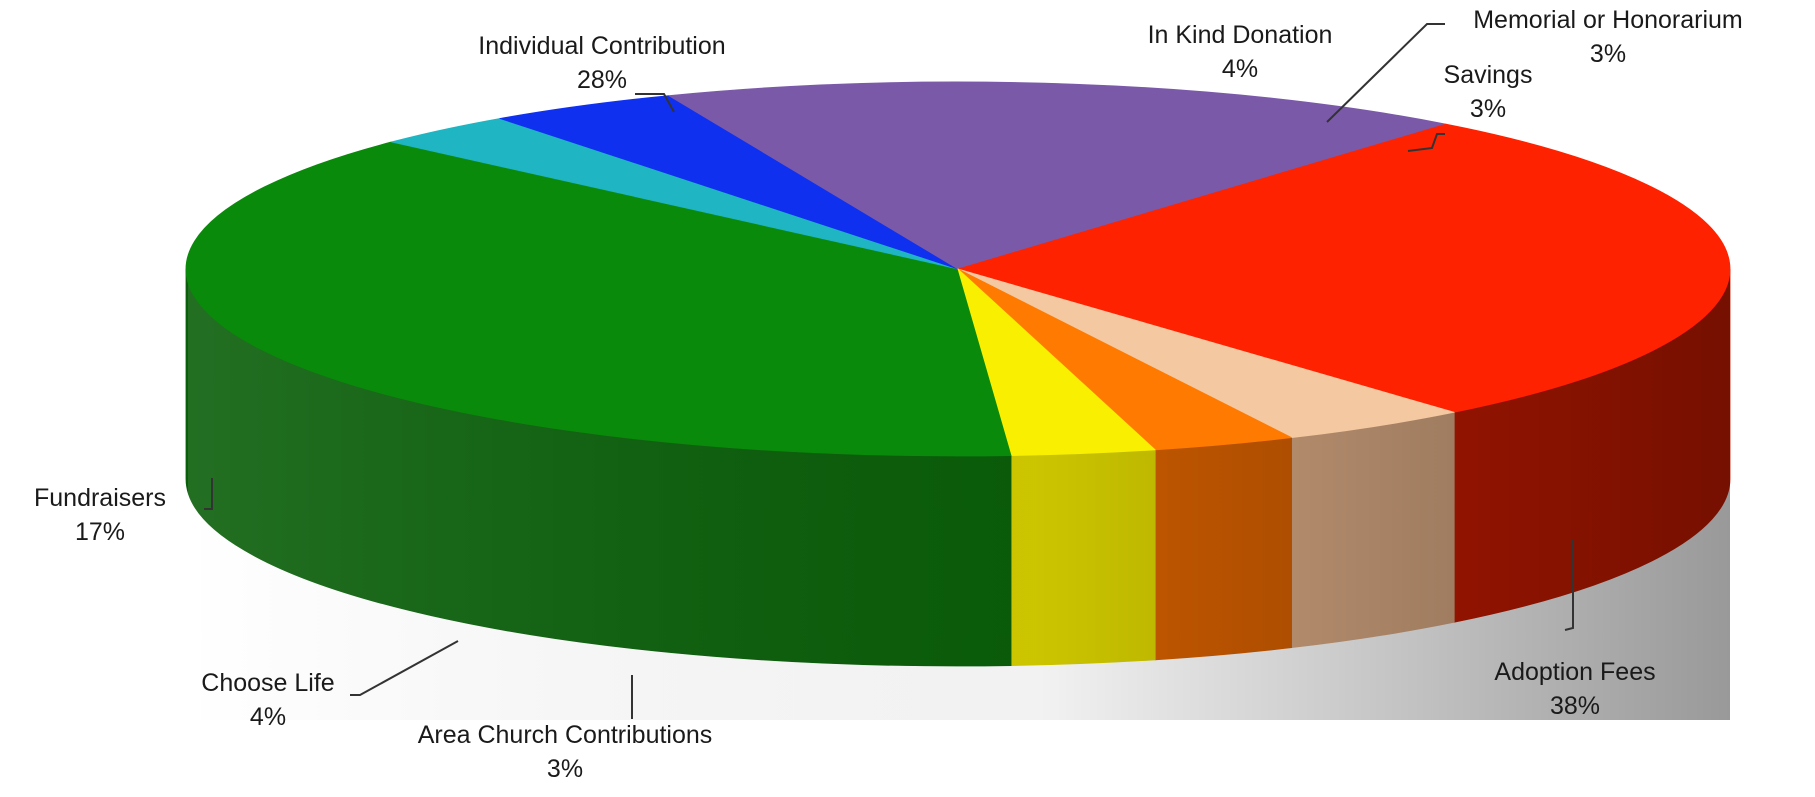  I want to click on pie-slice-in-kind-donation, so click(1206, 353).